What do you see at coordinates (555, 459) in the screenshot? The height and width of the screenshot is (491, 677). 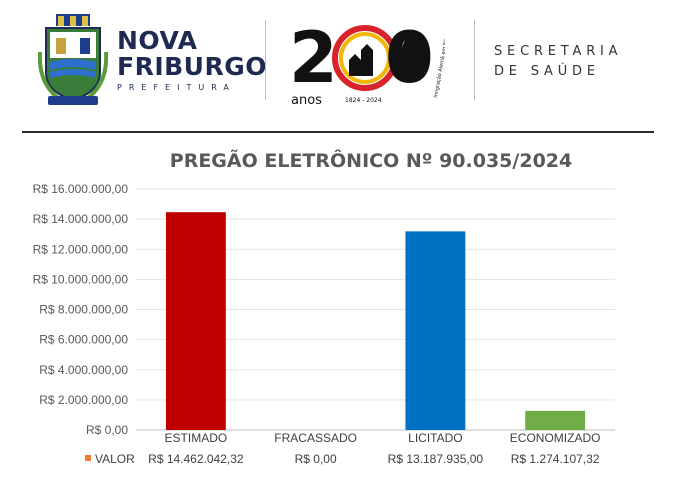 I see `value-label: R$ 1.274.107,32` at bounding box center [555, 459].